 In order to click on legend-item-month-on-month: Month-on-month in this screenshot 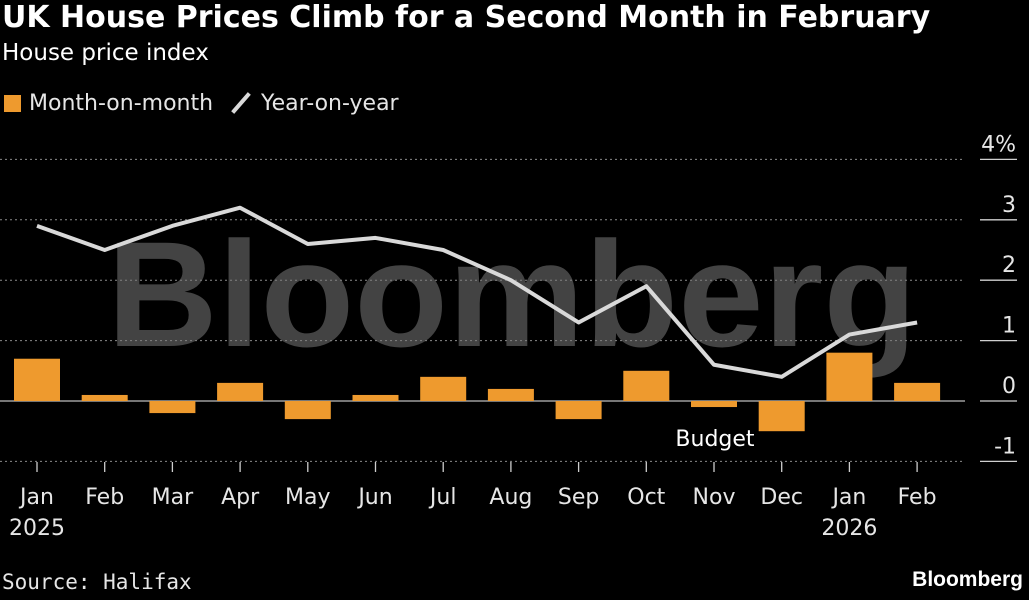, I will do `click(108, 103)`.